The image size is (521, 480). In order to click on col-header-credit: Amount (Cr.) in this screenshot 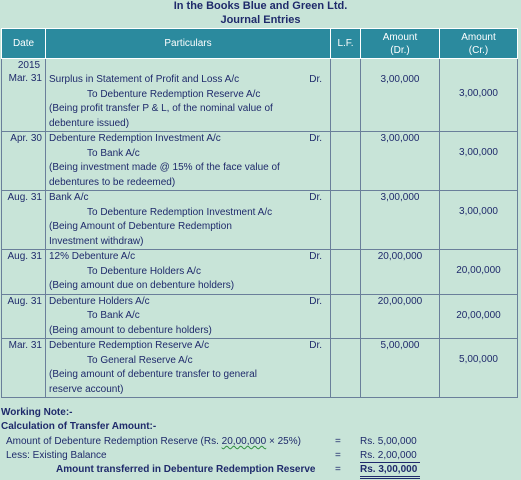, I will do `click(478, 43)`.